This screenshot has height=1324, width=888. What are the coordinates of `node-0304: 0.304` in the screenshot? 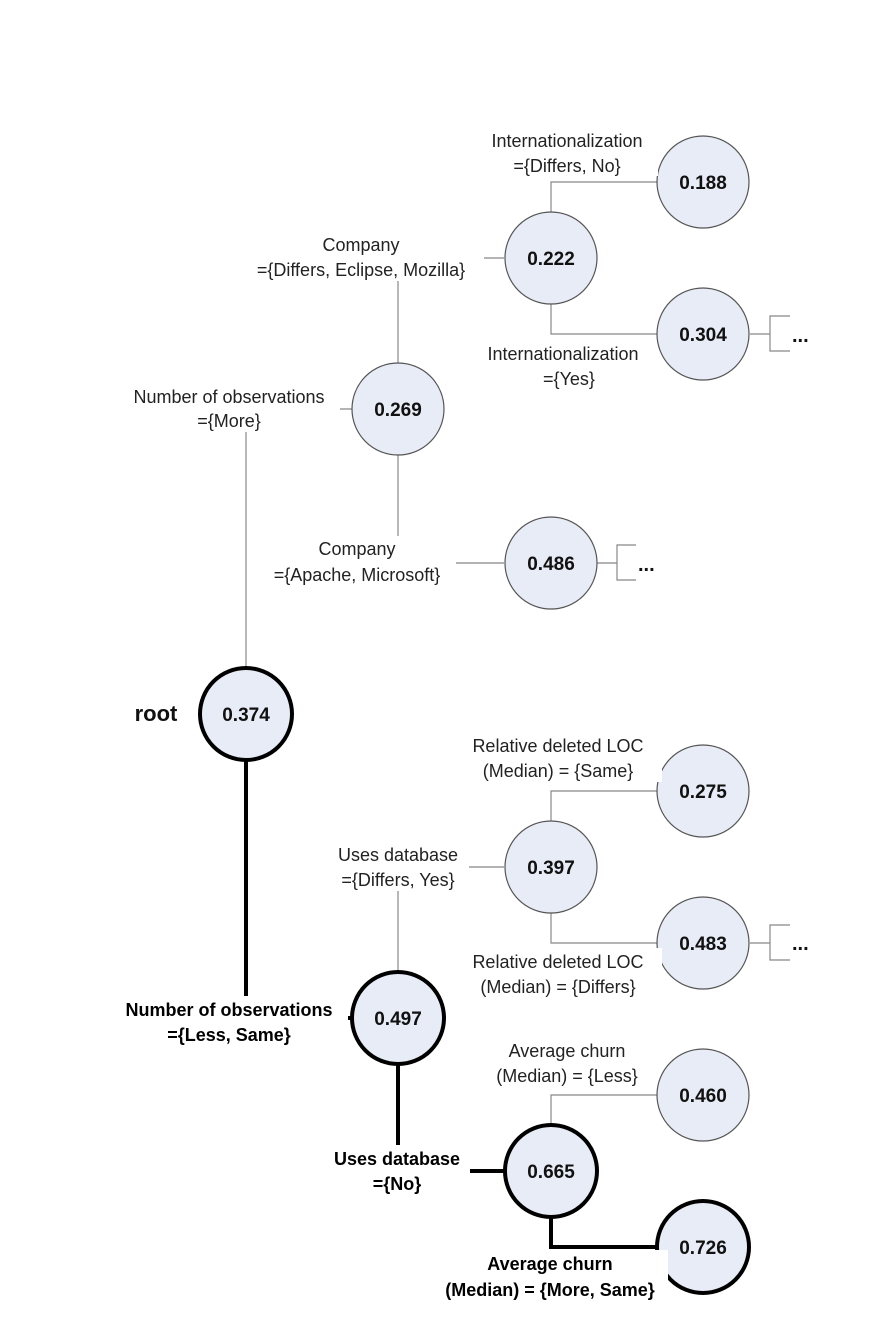 It's located at (703, 334).